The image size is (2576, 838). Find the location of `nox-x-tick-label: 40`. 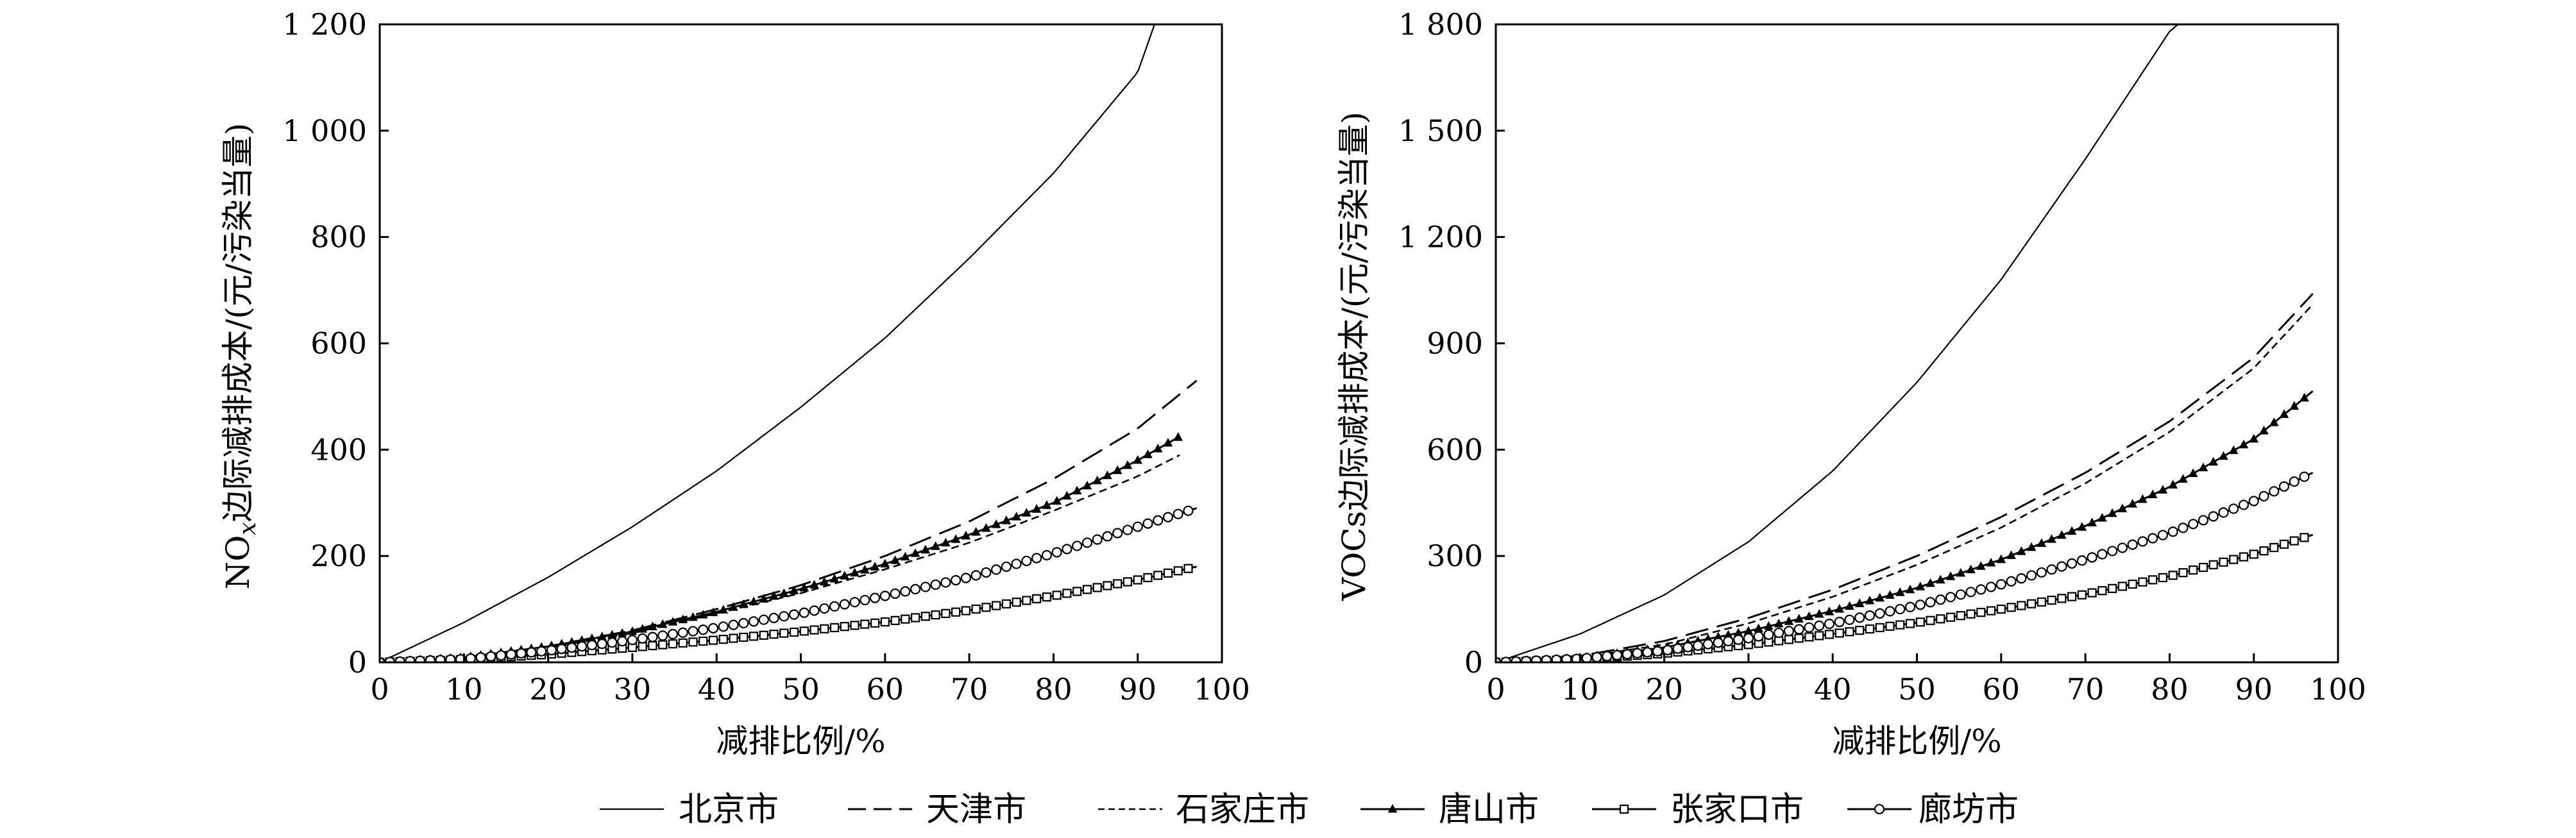

nox-x-tick-label: 40 is located at coordinates (717, 689).